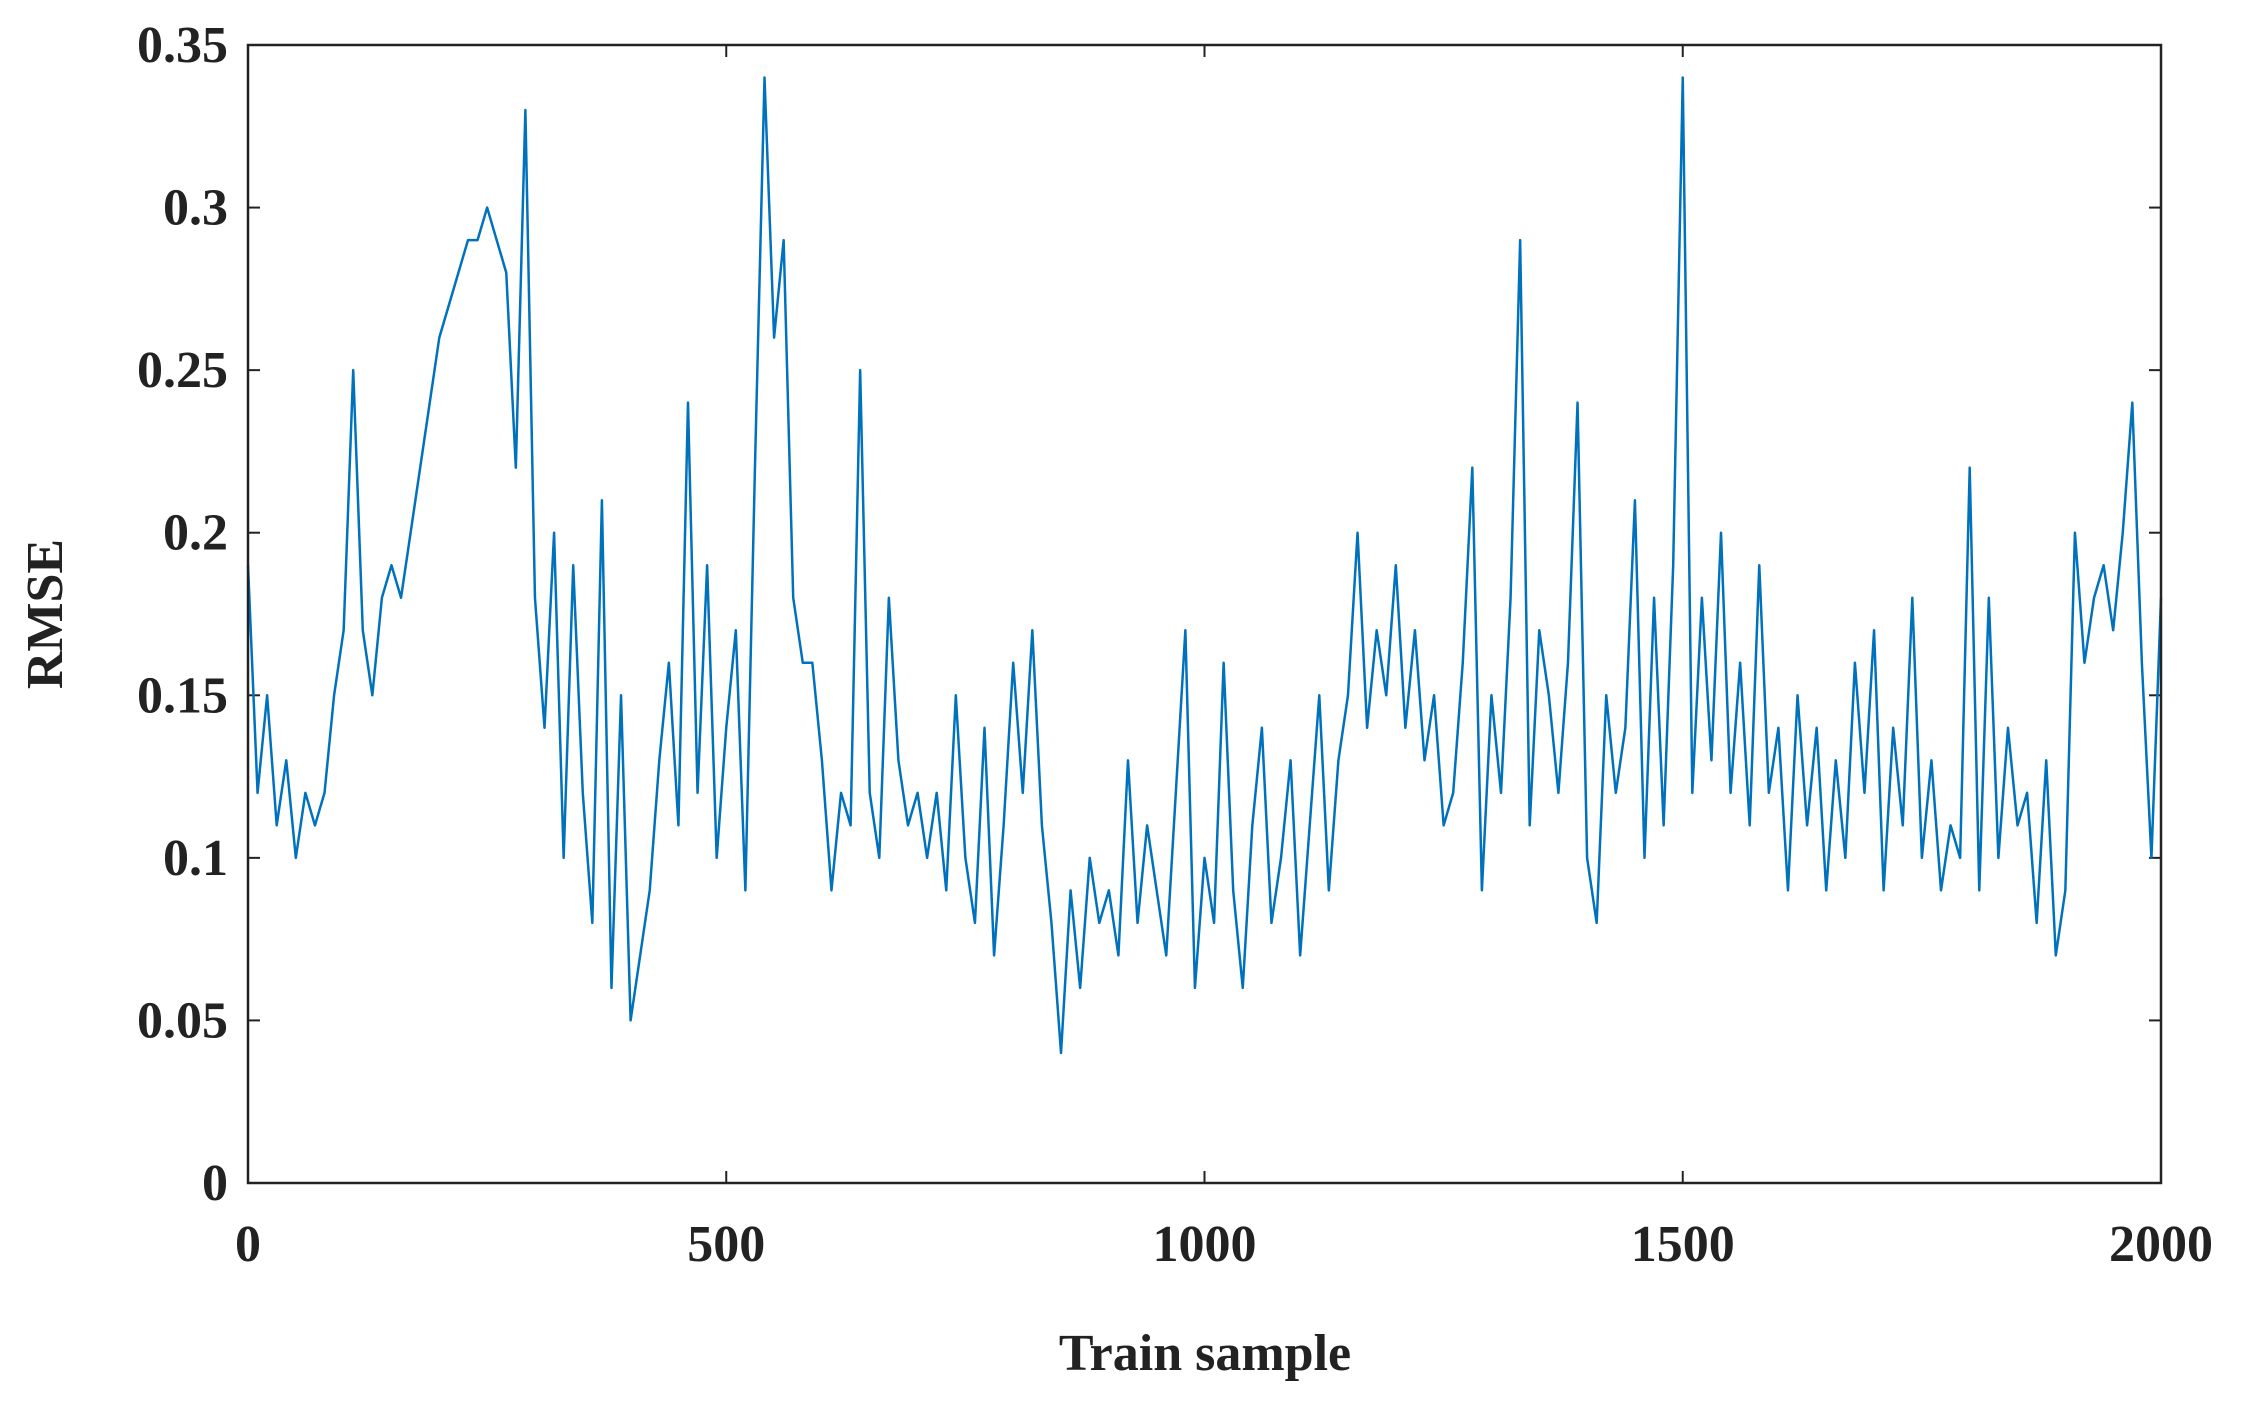 The image size is (2243, 1407). What do you see at coordinates (2161, 1244) in the screenshot?
I see `x-tick-label: 2000` at bounding box center [2161, 1244].